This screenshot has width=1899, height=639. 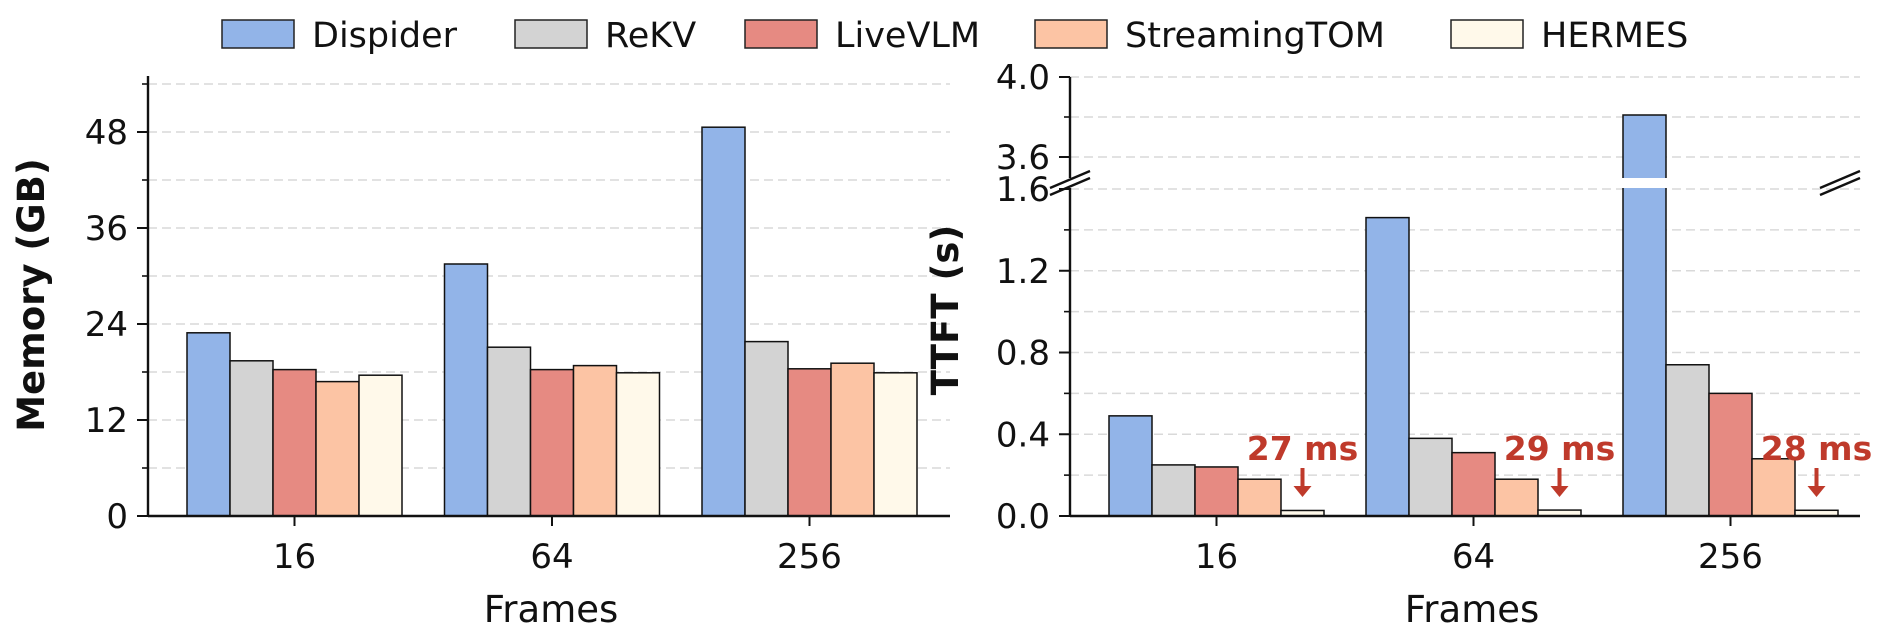 What do you see at coordinates (1614, 36) in the screenshot?
I see `legend-label-hermes: HERMES` at bounding box center [1614, 36].